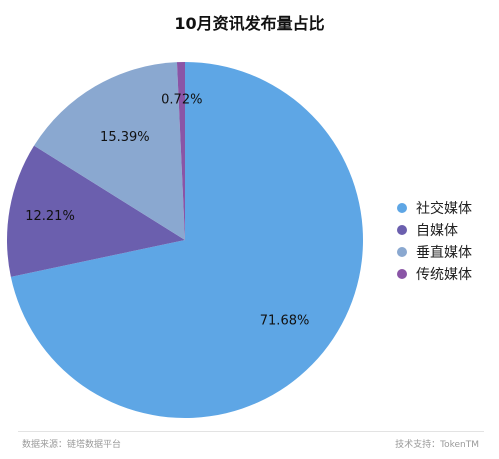 This screenshot has height=459, width=499. What do you see at coordinates (402, 230) in the screenshot?
I see `legend-dot-self-media` at bounding box center [402, 230].